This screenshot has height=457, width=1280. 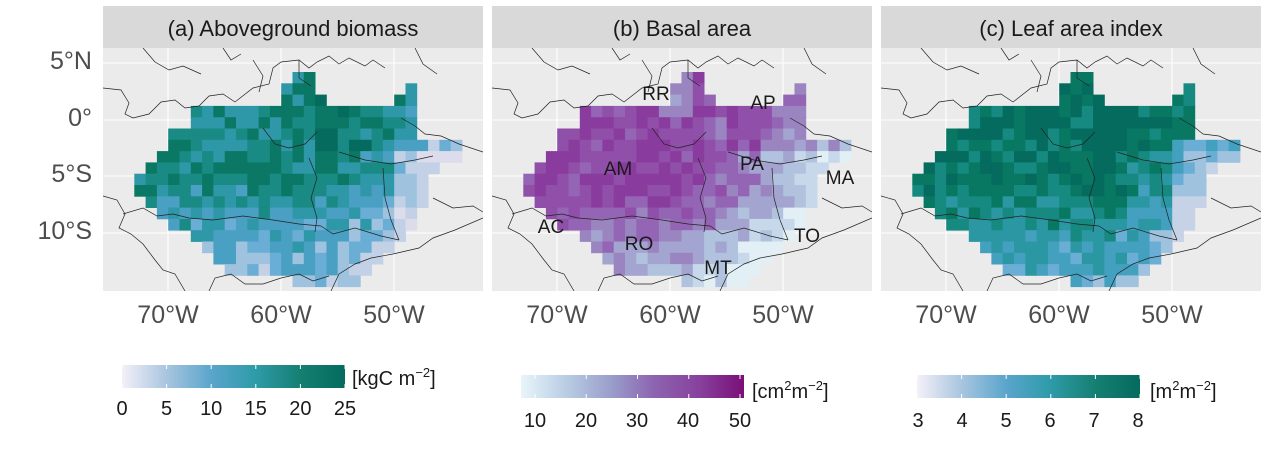 I want to click on panel-c-longitude-axis: 70°W 60°W 50°W, so click(x=1059, y=315).